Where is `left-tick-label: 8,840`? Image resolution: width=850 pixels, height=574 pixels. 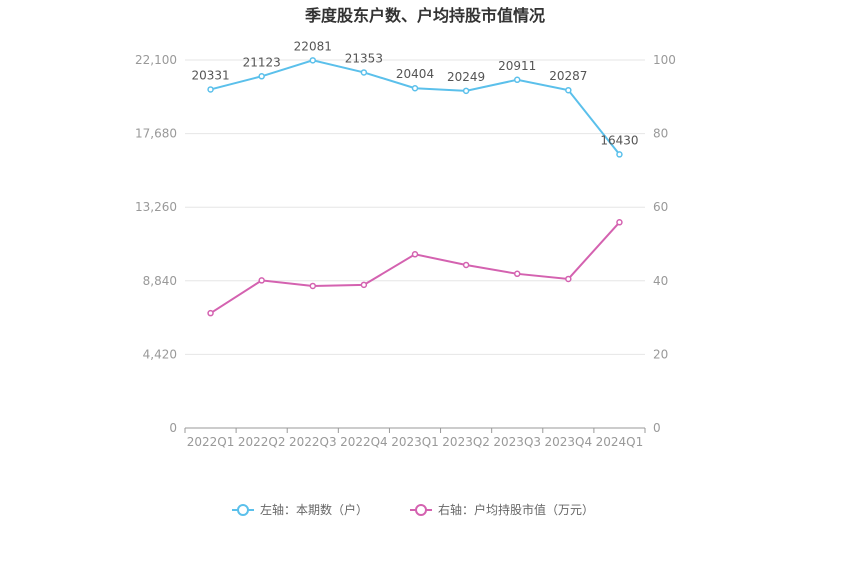 left-tick-label: 8,840 is located at coordinates (160, 281).